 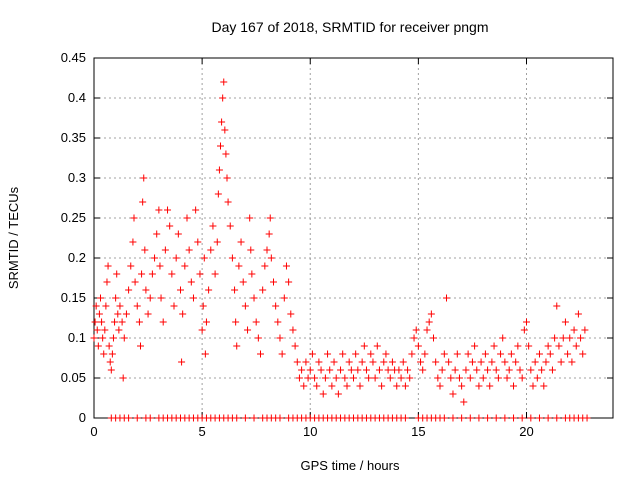 I want to click on y-tick-label: 0.45, so click(x=73, y=57).